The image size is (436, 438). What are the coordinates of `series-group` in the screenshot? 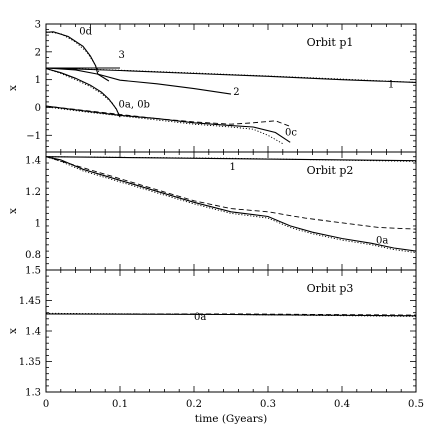 It's located at (231, 314).